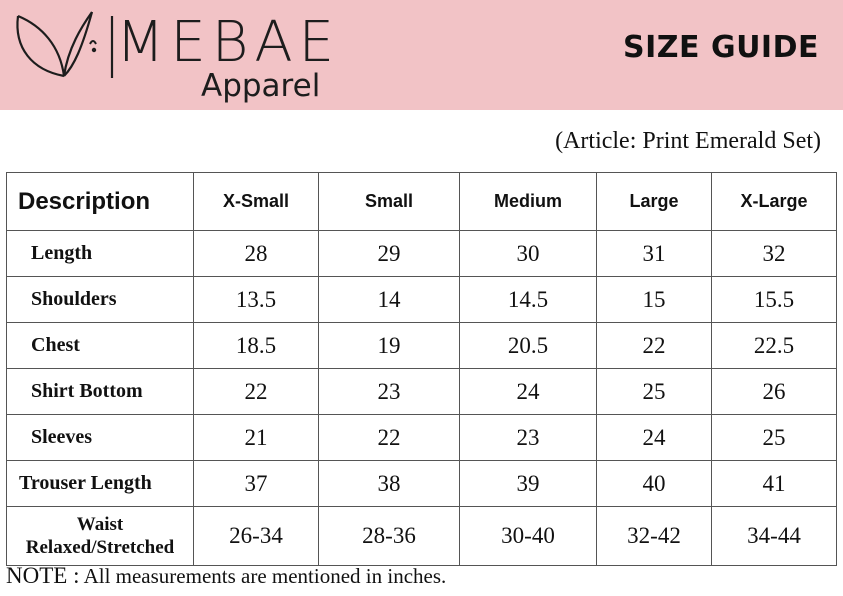 The height and width of the screenshot is (596, 843). What do you see at coordinates (100, 201) in the screenshot?
I see `column-header-description: Description` at bounding box center [100, 201].